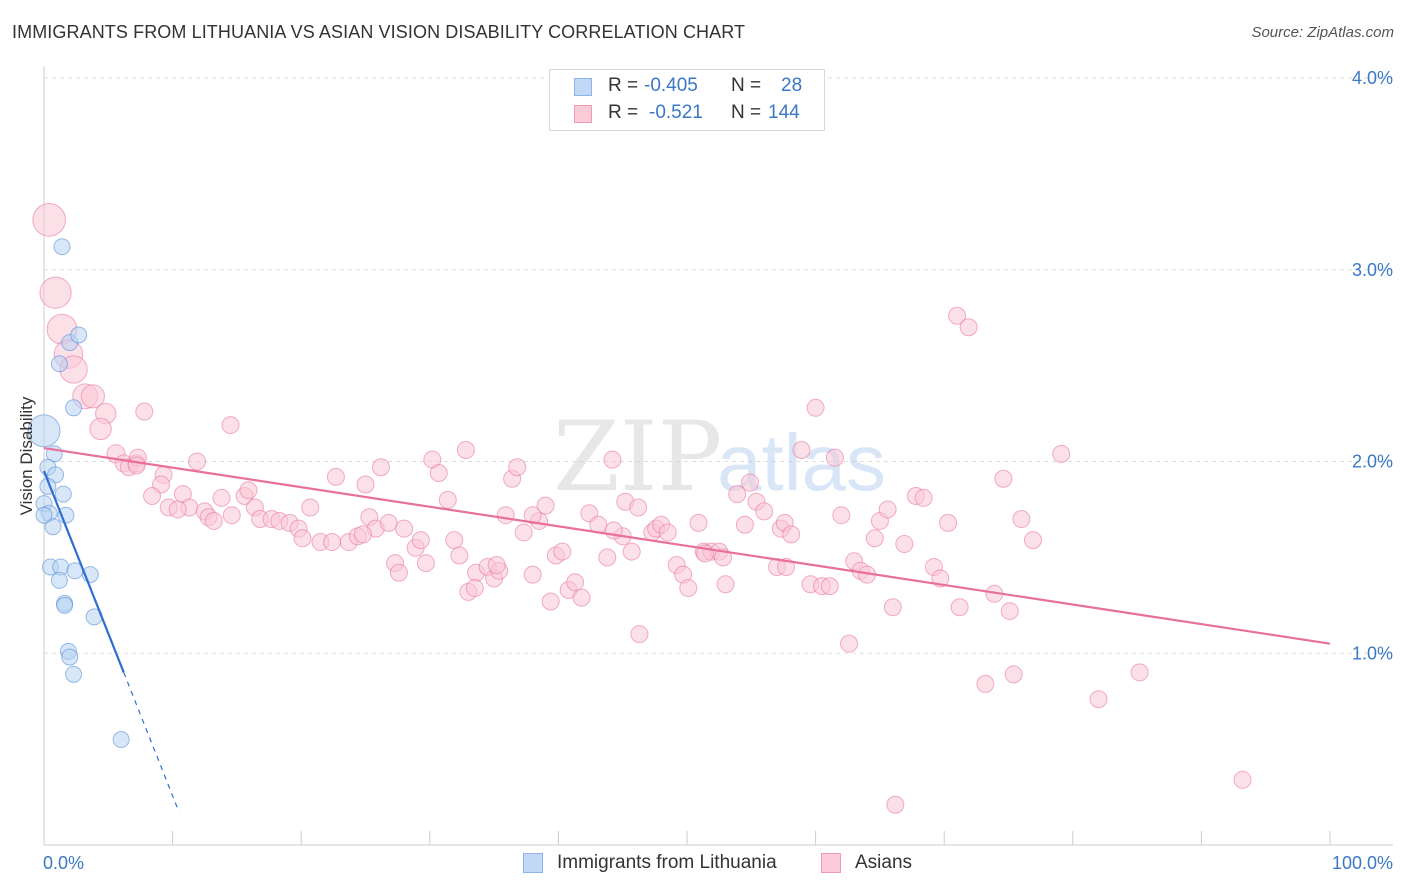  Describe the element at coordinates (1372, 78) in the screenshot. I see `y-tick-label: 4.0%` at that location.